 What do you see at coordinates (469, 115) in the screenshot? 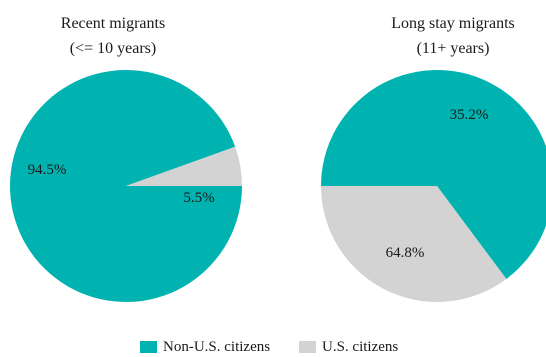
I see `pie-1-label-us-citizens: 35.2%` at bounding box center [469, 115].